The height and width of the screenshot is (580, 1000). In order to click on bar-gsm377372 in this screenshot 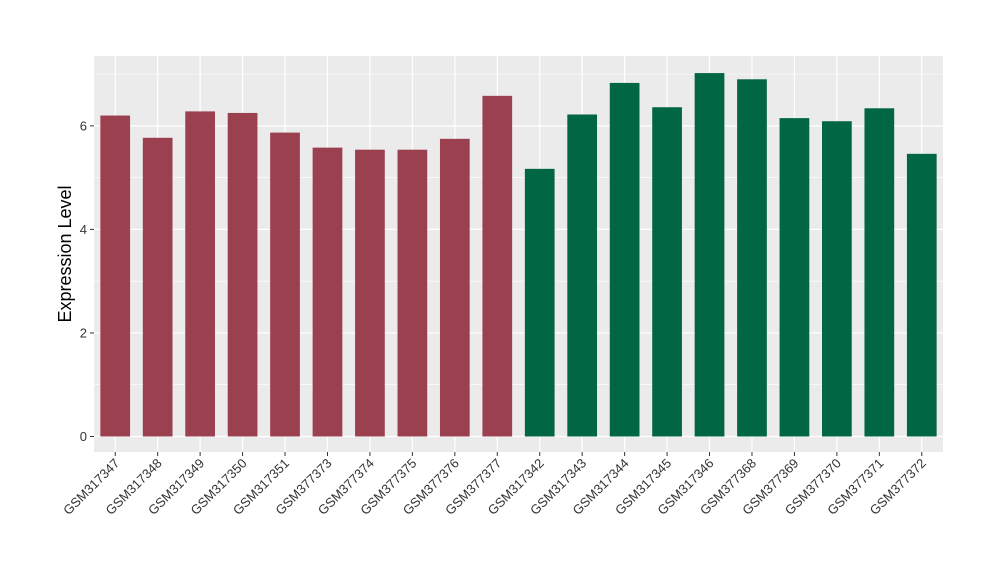, I will do `click(921, 295)`.